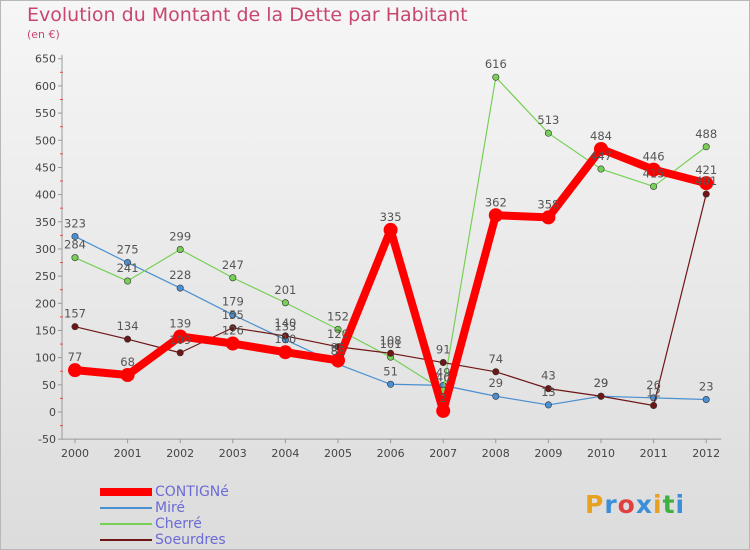  What do you see at coordinates (192, 492) in the screenshot?
I see `legend-label: CONTIGNé` at bounding box center [192, 492].